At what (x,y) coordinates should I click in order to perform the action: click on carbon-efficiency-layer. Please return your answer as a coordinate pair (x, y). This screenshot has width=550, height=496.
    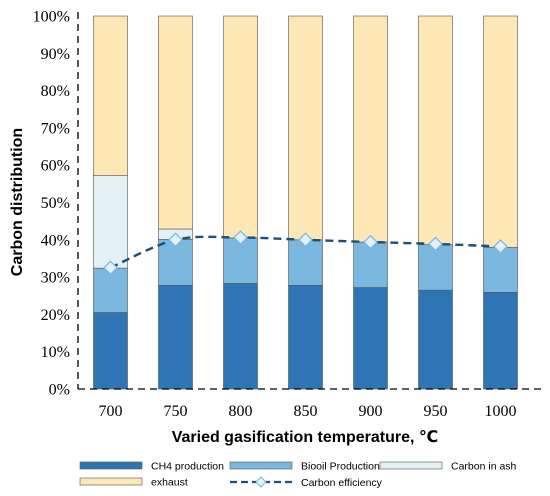
    Looking at the image, I should click on (305, 253).